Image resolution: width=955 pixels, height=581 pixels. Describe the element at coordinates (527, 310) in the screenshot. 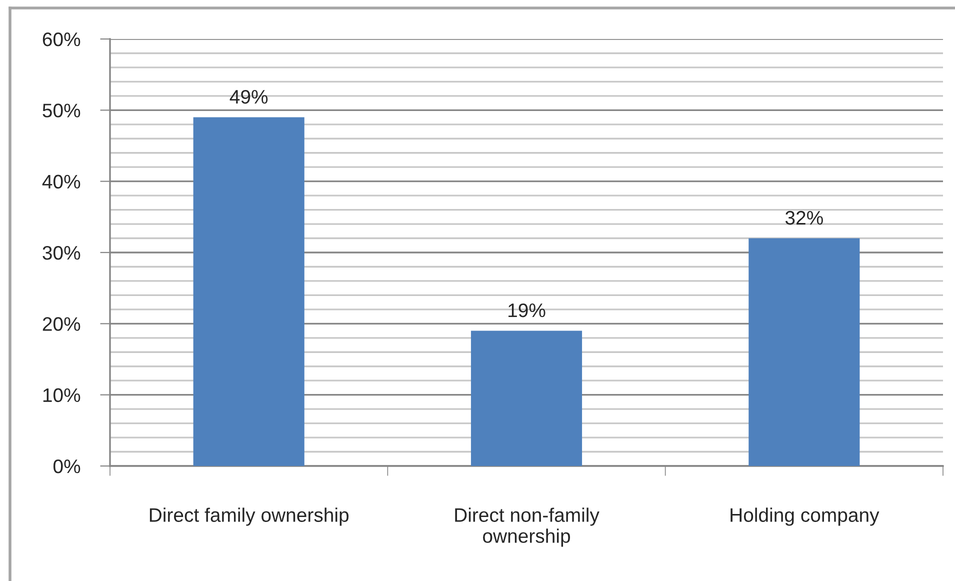

I see `data-label: 19%` at that location.